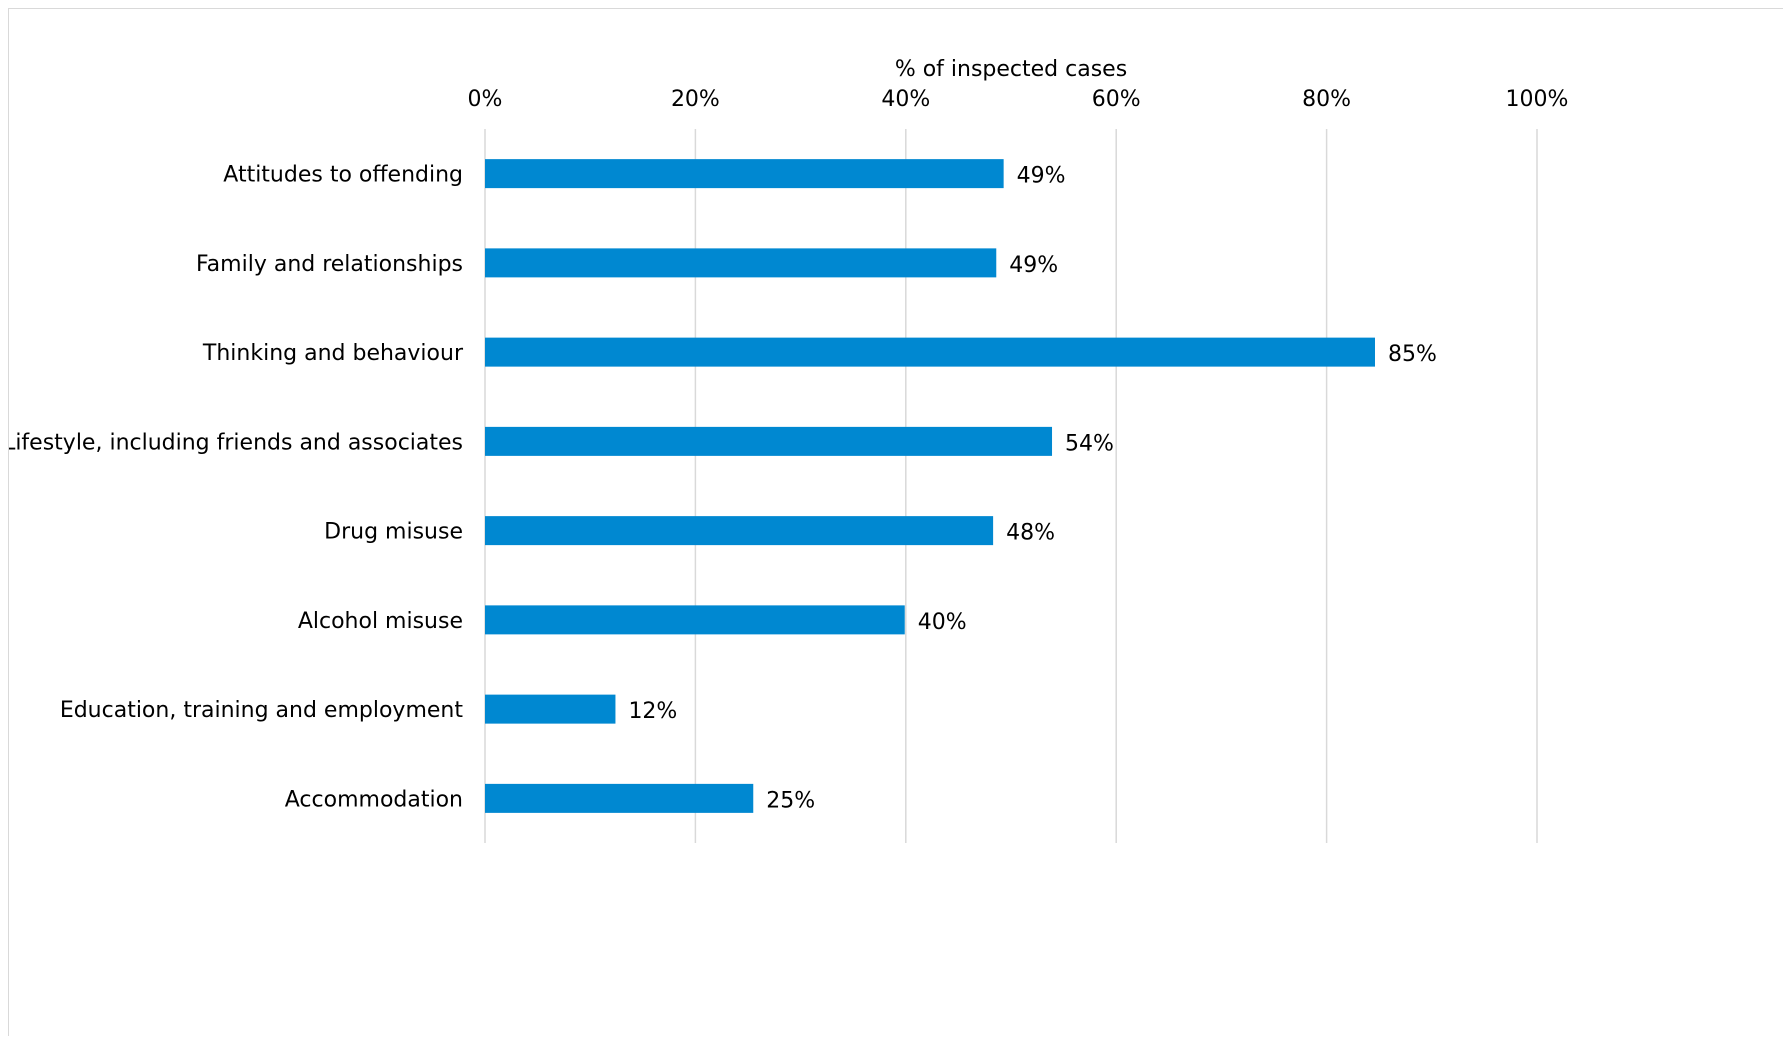 The height and width of the screenshot is (1037, 1783). What do you see at coordinates (1011, 69) in the screenshot?
I see `x-axis-title: % of inspected cases` at bounding box center [1011, 69].